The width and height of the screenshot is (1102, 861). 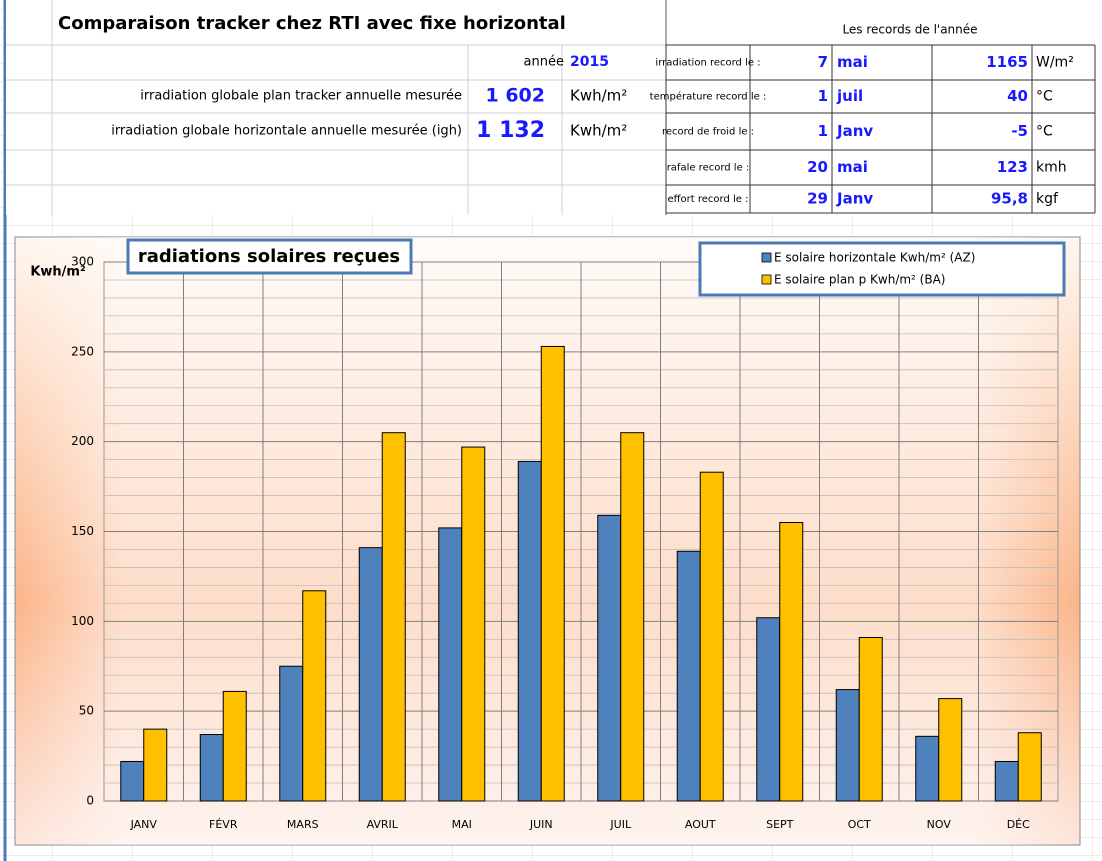 I want to click on x-tick-label: MARS, so click(x=303, y=824).